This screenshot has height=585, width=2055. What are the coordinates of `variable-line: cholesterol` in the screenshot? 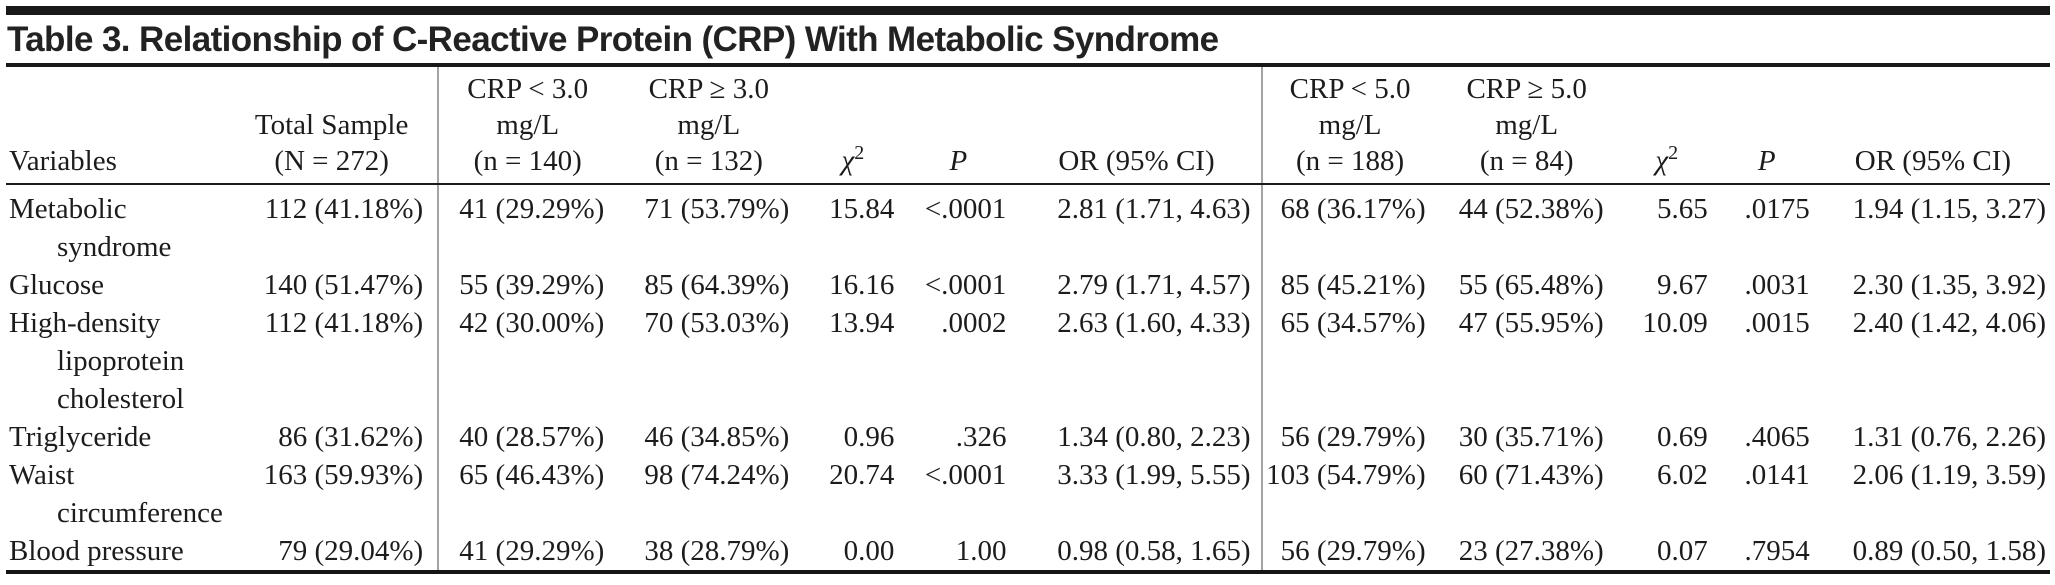 It's located at (121, 399).